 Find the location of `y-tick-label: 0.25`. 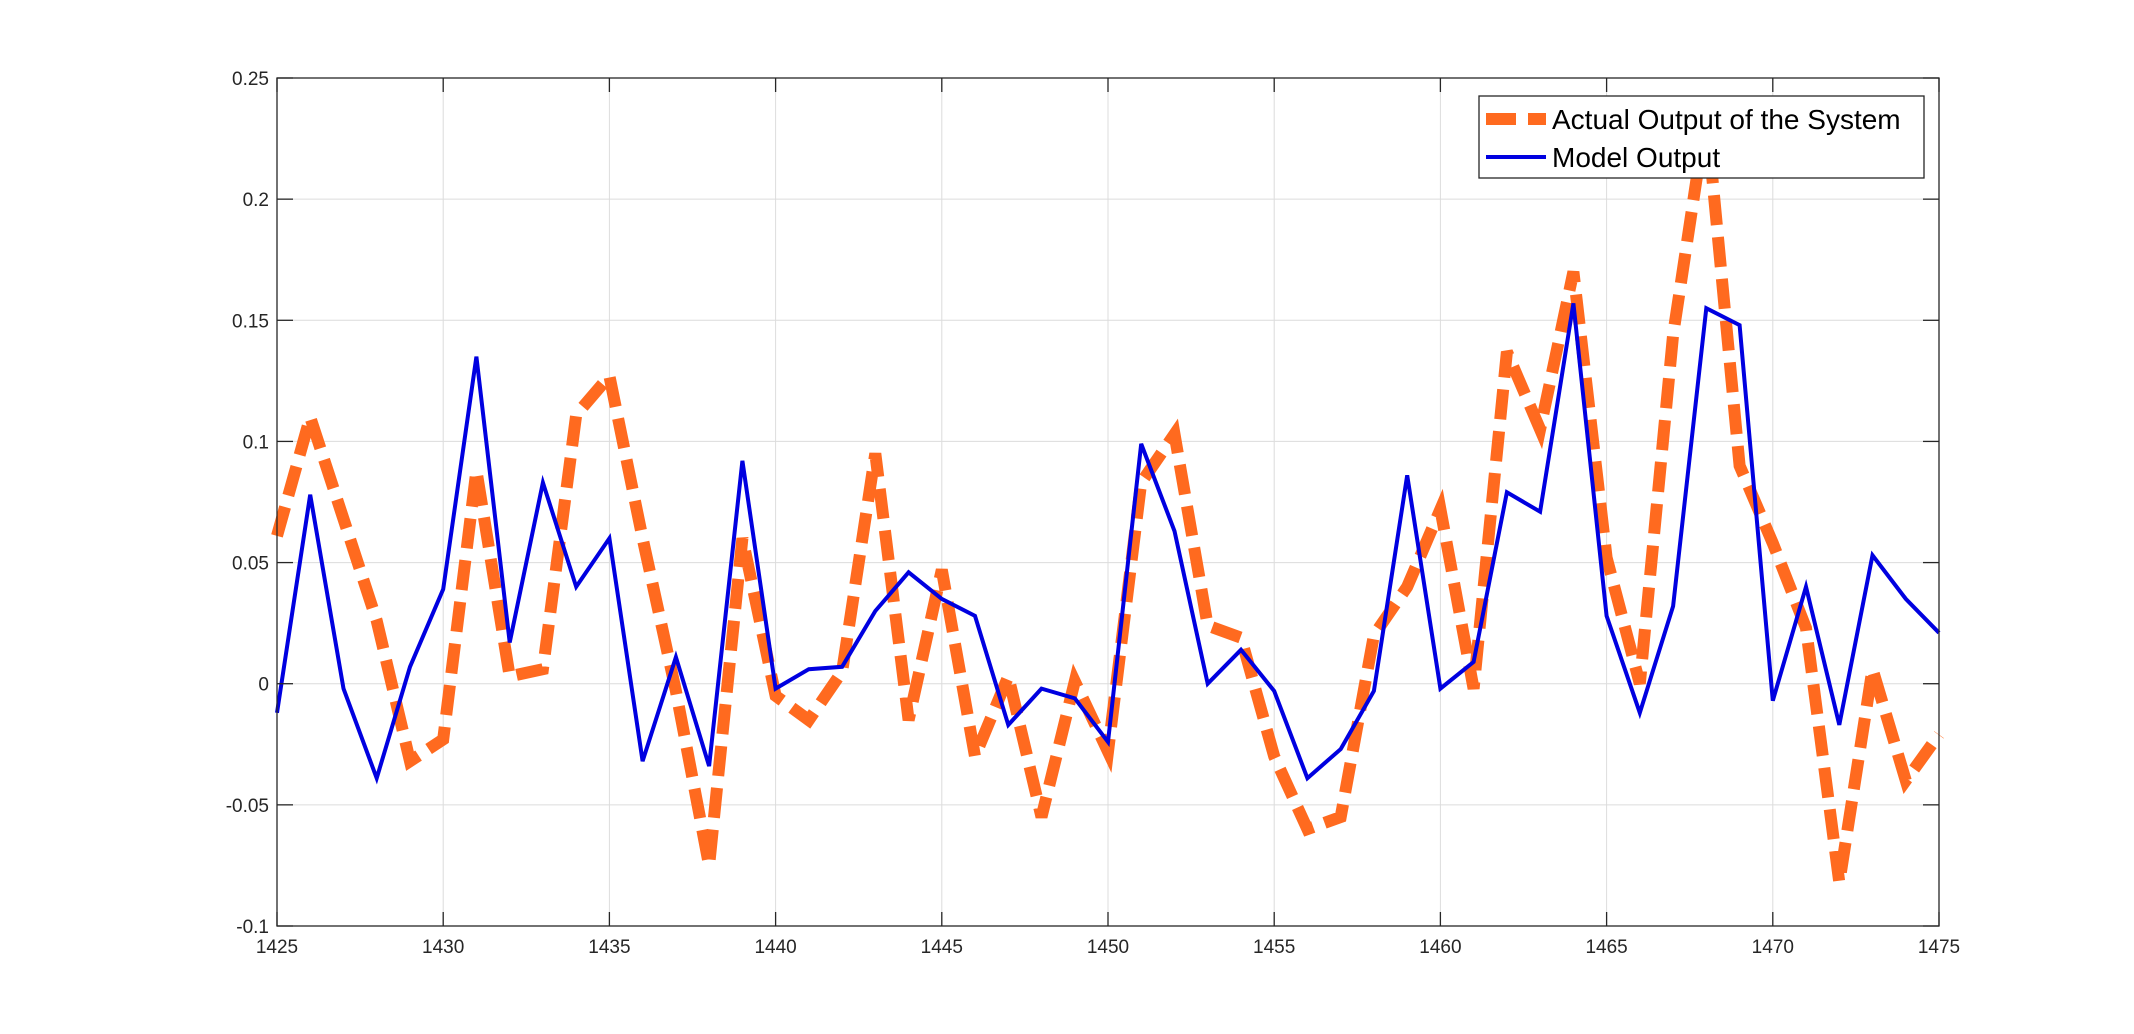

y-tick-label: 0.25 is located at coordinates (250, 79).